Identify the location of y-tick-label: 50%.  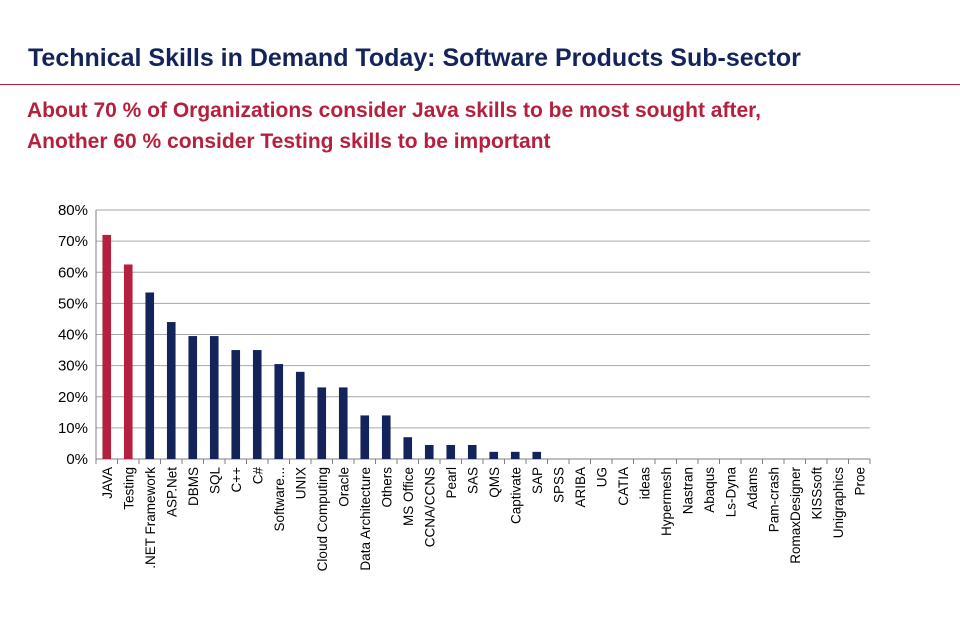
(73, 303).